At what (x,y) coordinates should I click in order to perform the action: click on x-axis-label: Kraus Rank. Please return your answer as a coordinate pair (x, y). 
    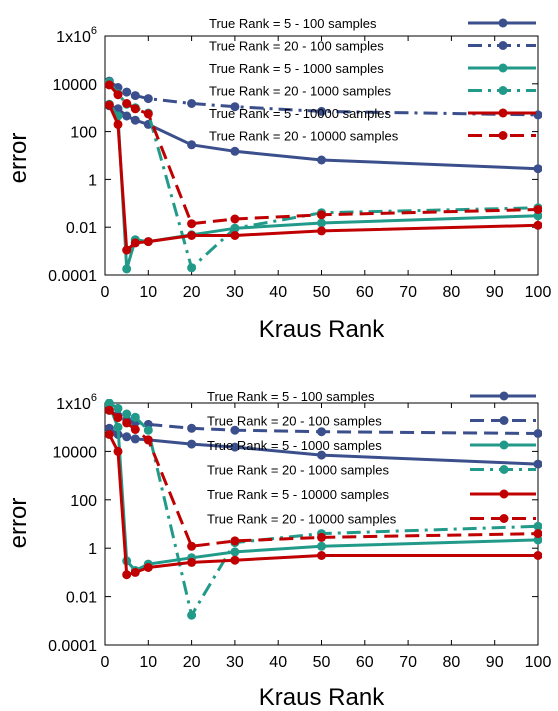
    Looking at the image, I should click on (322, 697).